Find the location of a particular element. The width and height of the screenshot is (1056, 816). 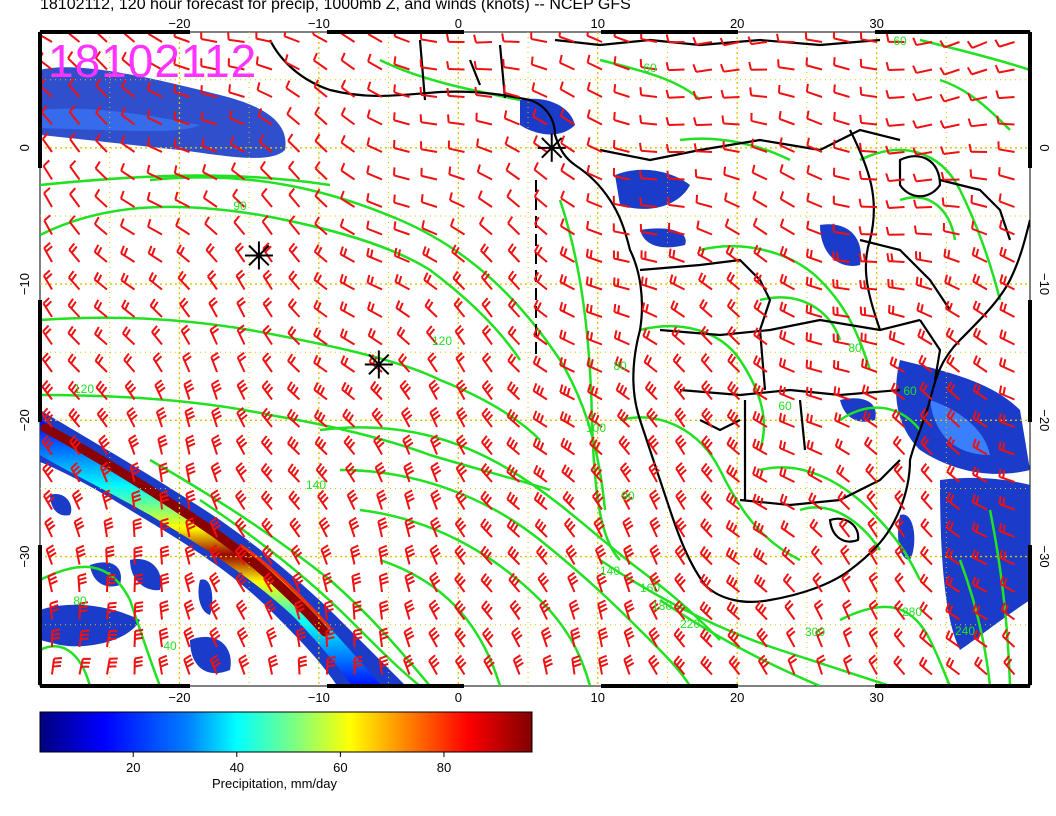

star-marker is located at coordinates (378, 364).